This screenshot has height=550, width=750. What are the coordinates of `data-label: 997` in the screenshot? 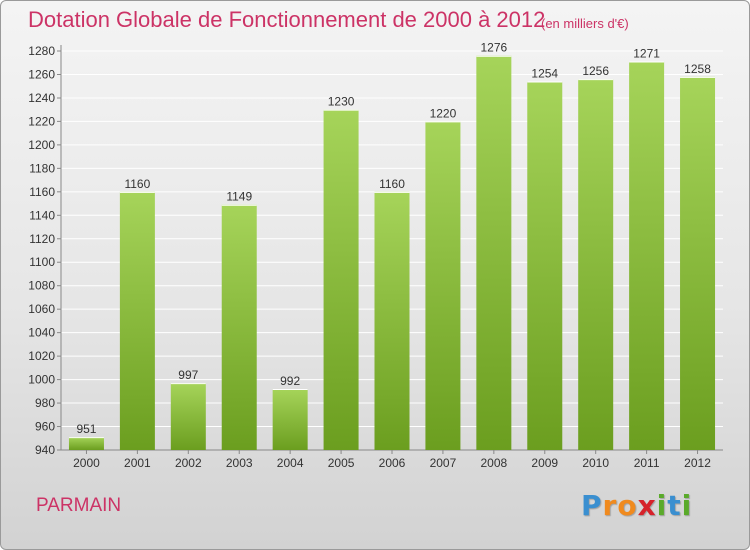 It's located at (188, 375).